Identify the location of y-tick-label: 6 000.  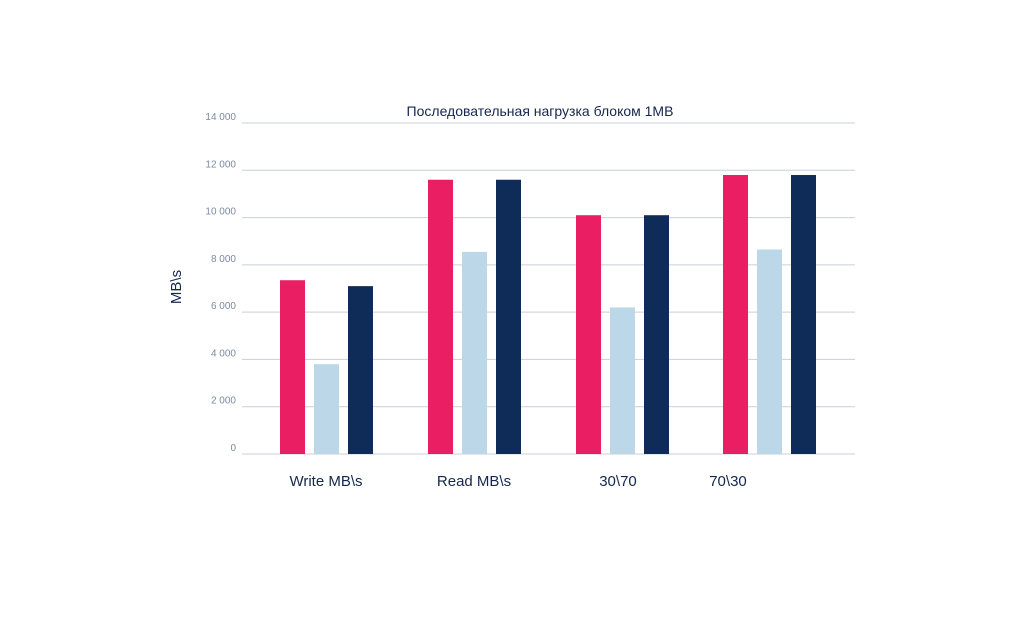
(223, 306).